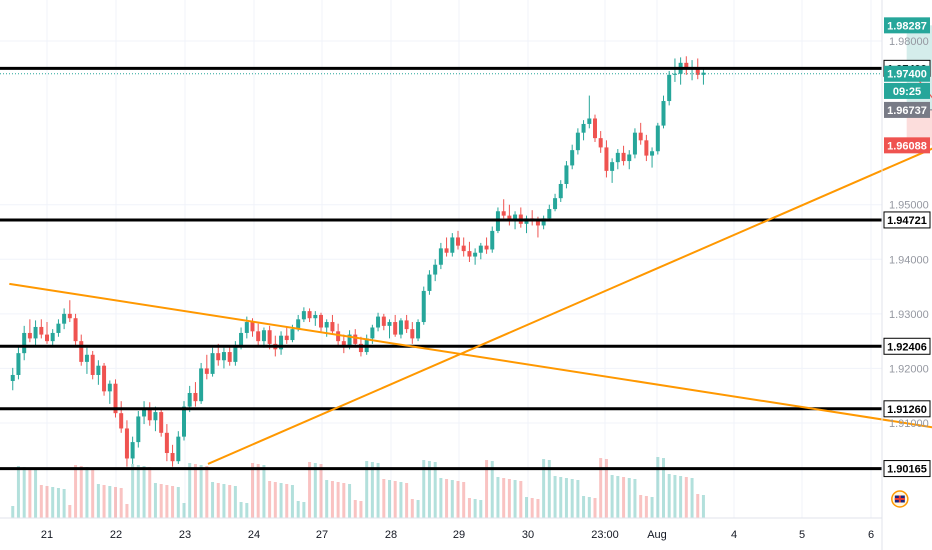 This screenshot has width=932, height=550. I want to click on price-tag-label: 1.91260, so click(907, 410).